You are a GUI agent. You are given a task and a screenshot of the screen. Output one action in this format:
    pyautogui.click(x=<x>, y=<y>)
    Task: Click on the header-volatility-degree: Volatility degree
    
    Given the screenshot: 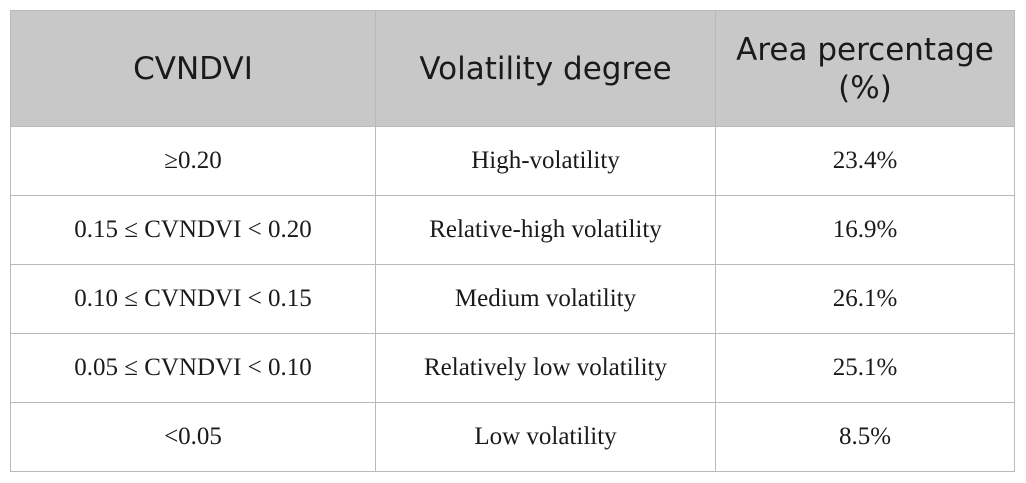 What is the action you would take?
    pyautogui.click(x=545, y=68)
    